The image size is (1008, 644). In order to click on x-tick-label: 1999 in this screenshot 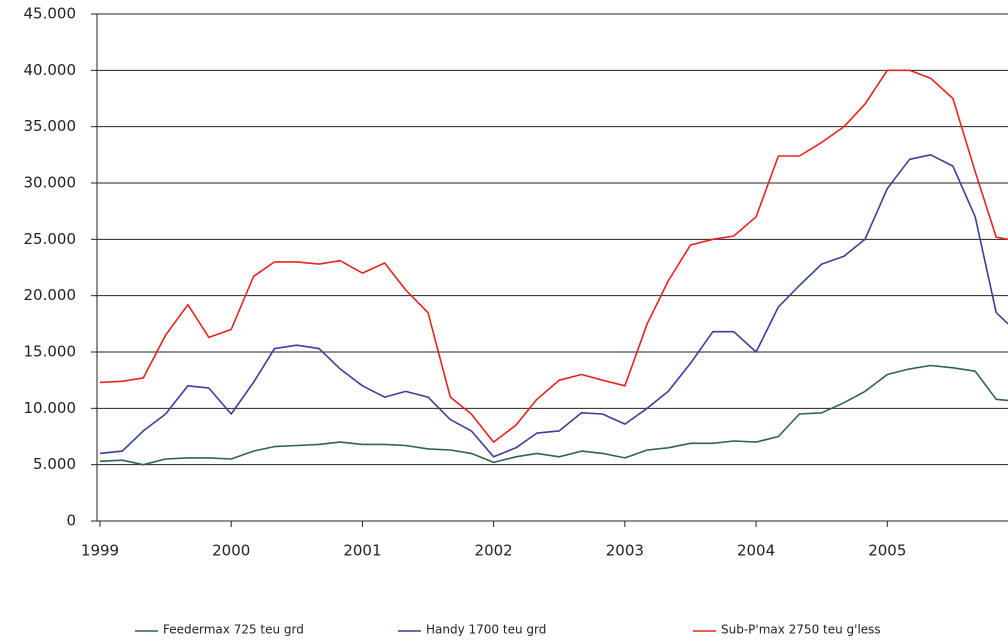, I will do `click(100, 551)`.